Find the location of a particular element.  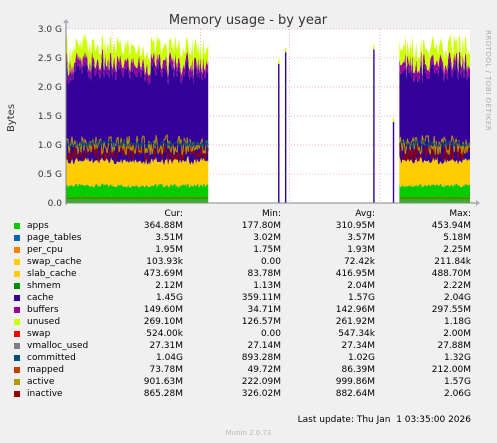

legend-avg-value: 547.34k is located at coordinates (356, 334).